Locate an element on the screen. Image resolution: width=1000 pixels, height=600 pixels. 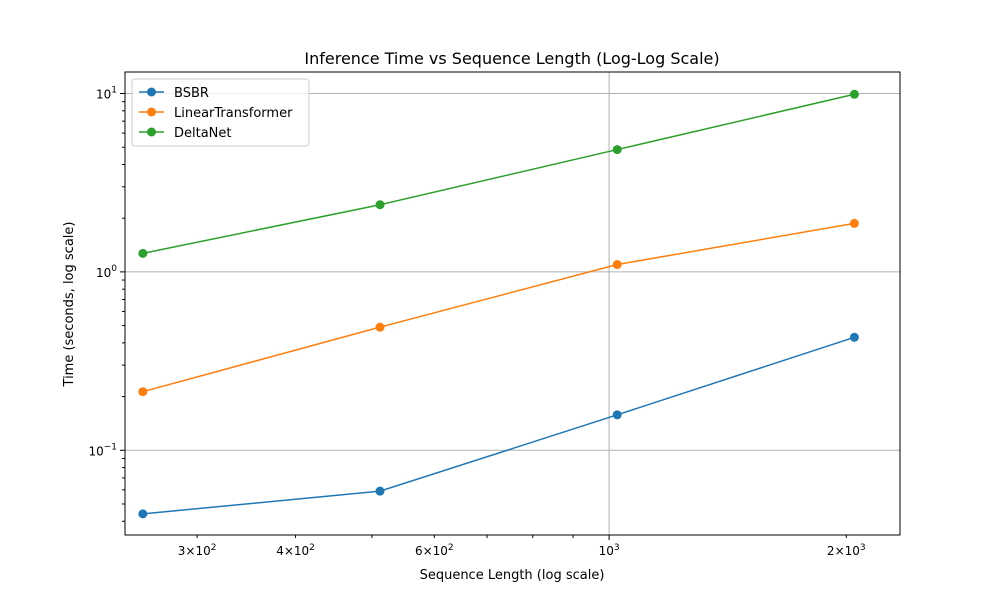
x-tick-label: 6×10² is located at coordinates (434, 550).